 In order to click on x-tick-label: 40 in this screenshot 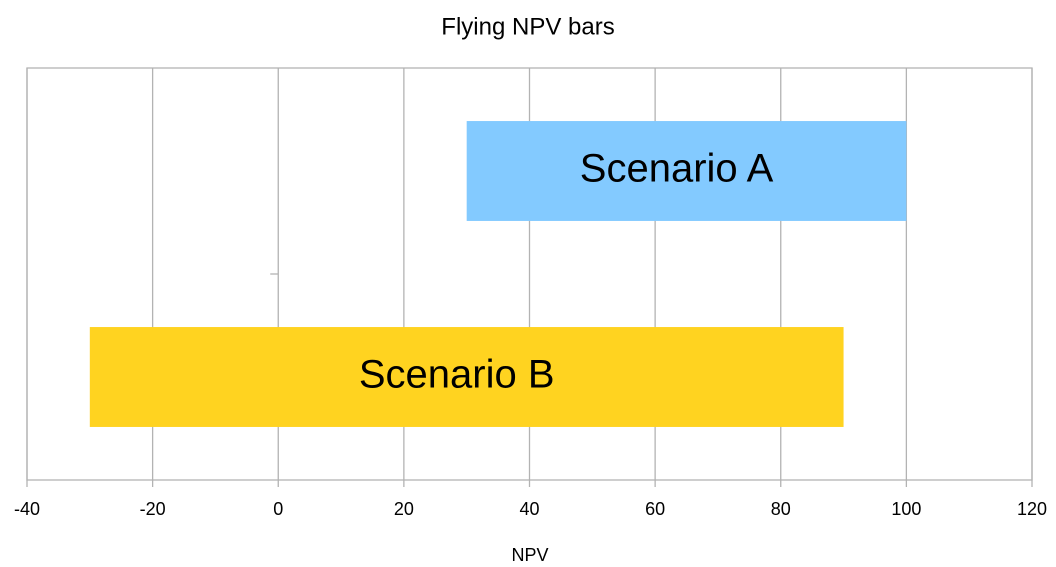, I will do `click(529, 509)`.